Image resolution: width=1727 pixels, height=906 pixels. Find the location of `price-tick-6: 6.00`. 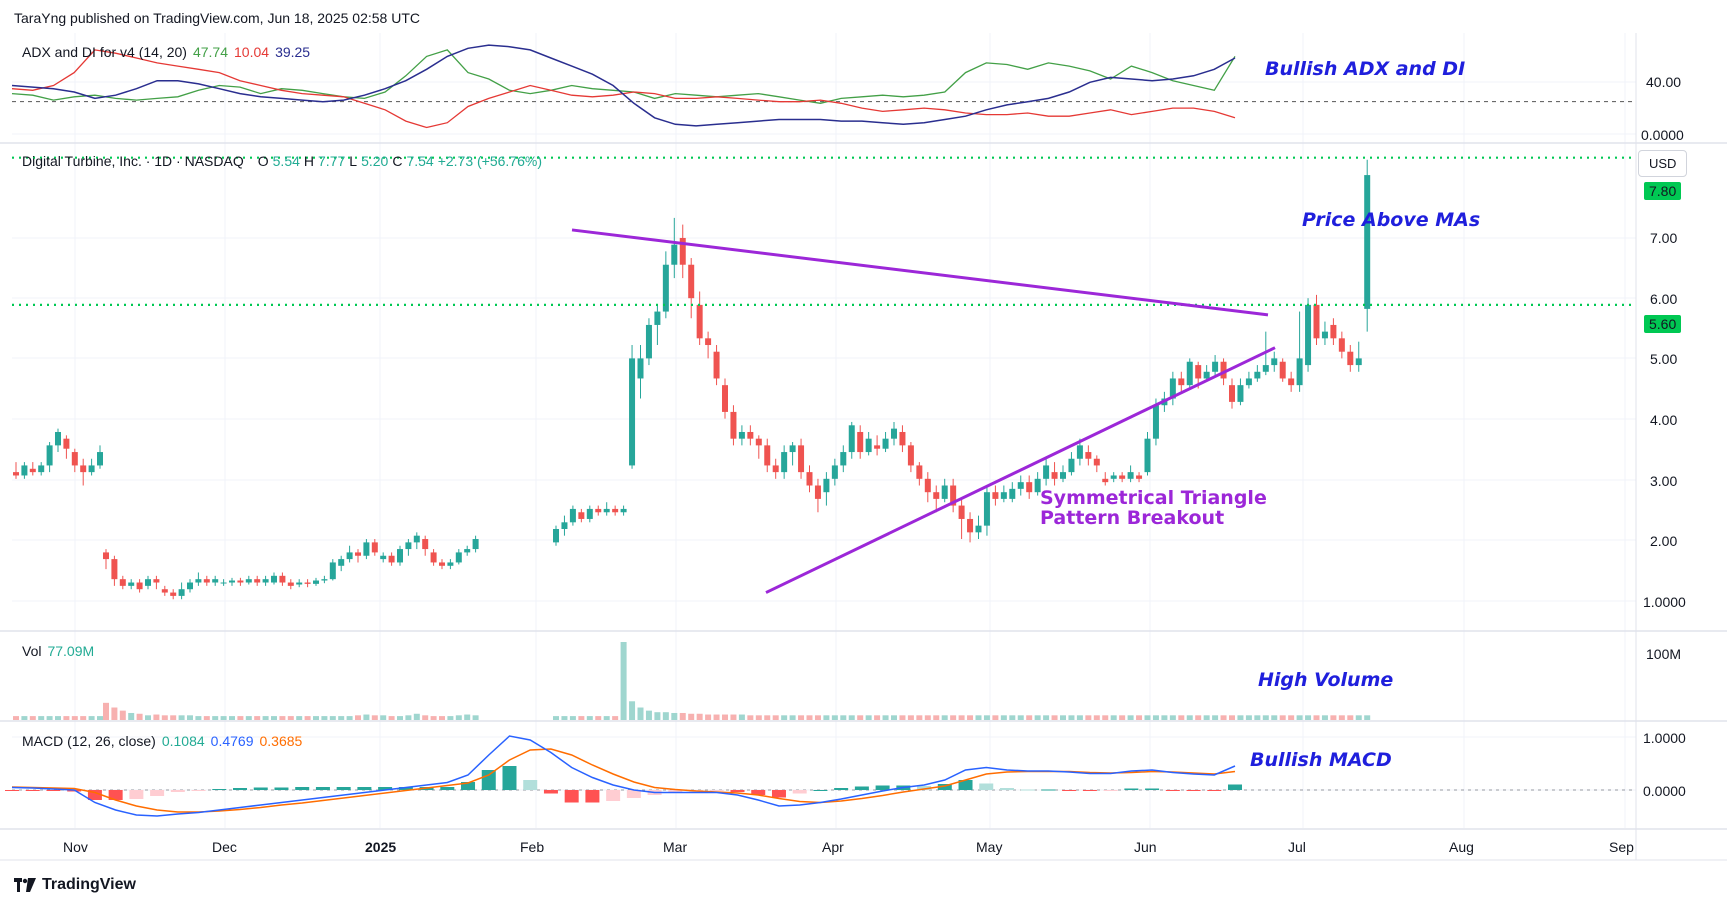

price-tick-6: 6.00 is located at coordinates (1664, 299).